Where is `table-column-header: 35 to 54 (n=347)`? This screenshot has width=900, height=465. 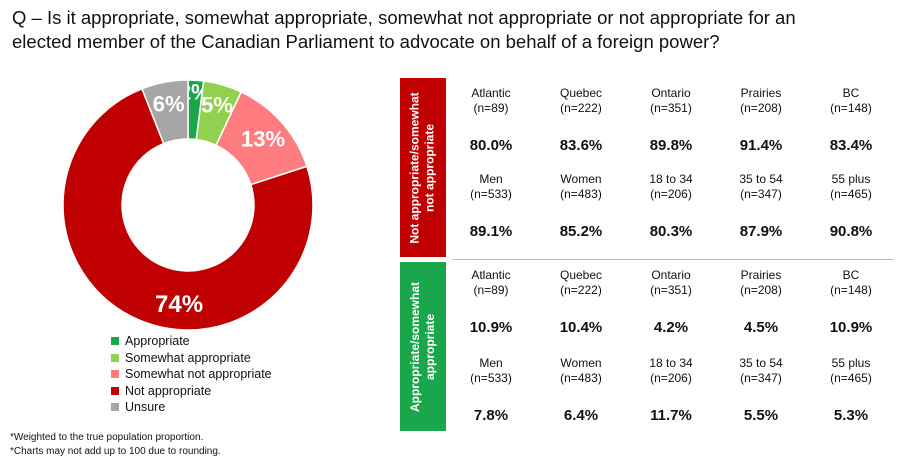
table-column-header: 35 to 54 (n=347) is located at coordinates (761, 187).